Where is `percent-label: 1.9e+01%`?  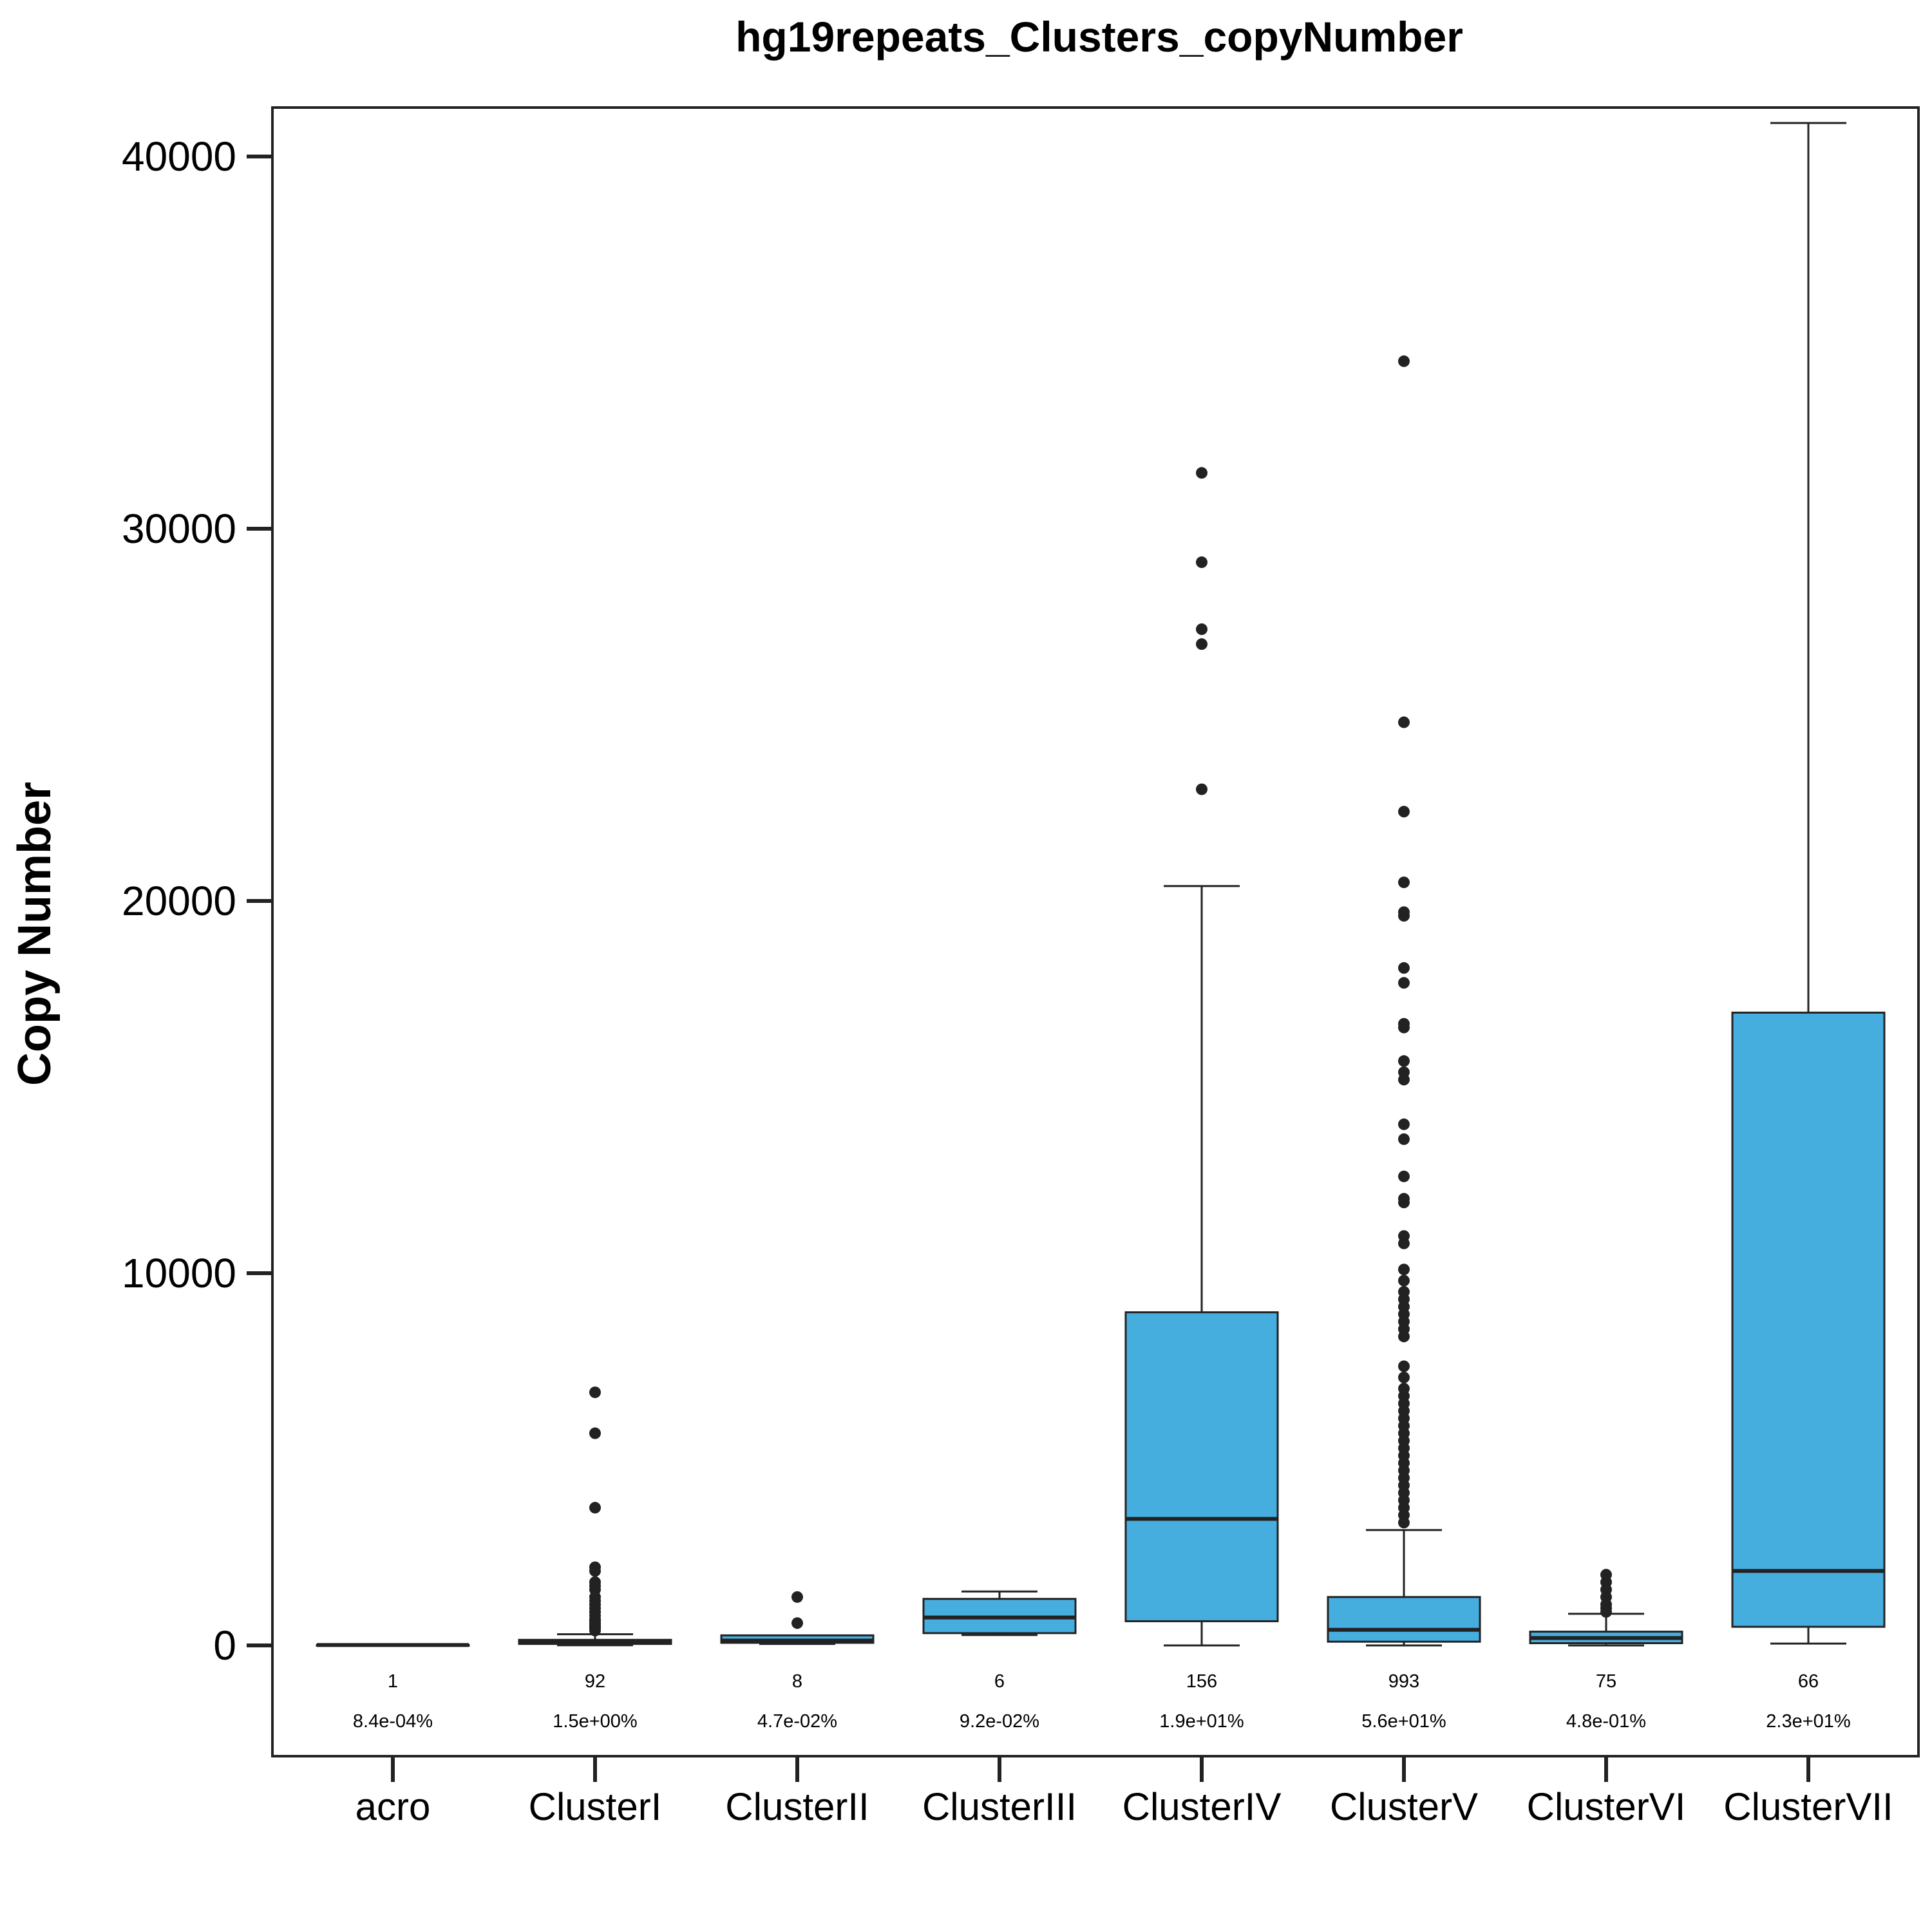
percent-label: 1.9e+01% is located at coordinates (1201, 1721).